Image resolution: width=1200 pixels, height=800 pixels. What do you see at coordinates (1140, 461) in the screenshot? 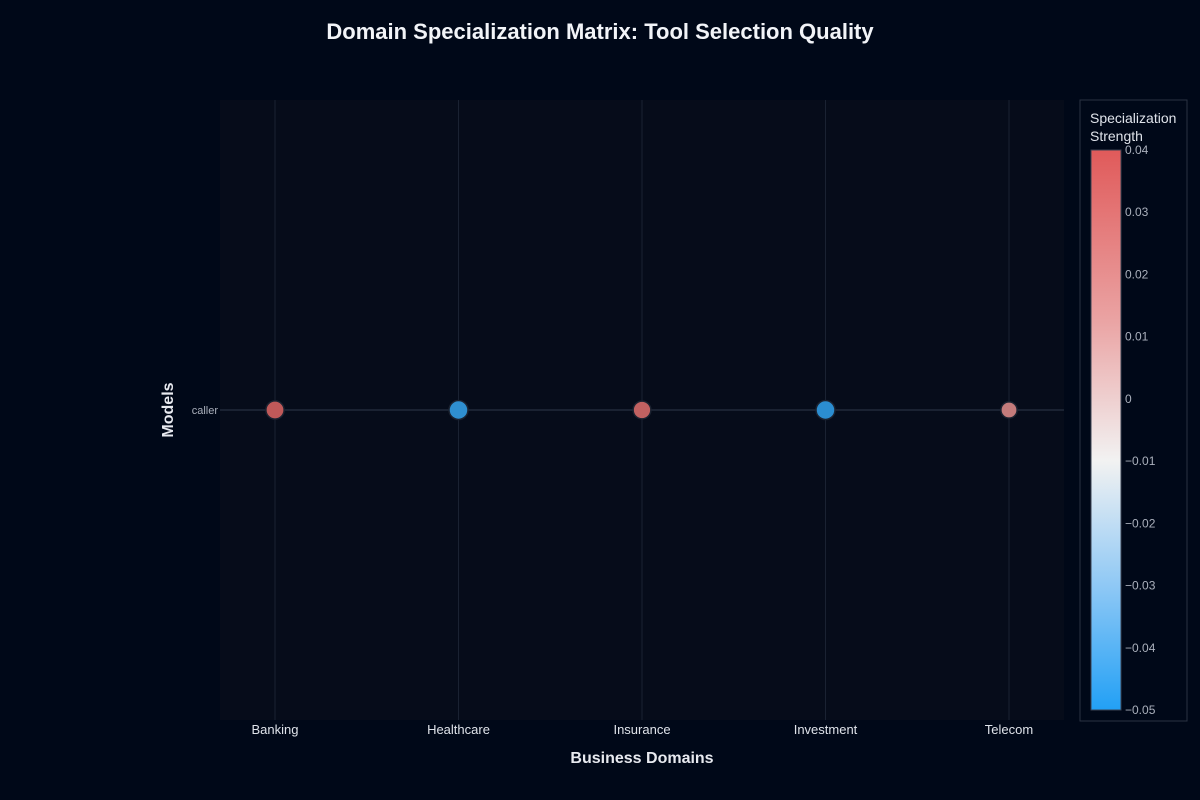
I see `colorbar-tick-label: −0.01` at bounding box center [1140, 461].